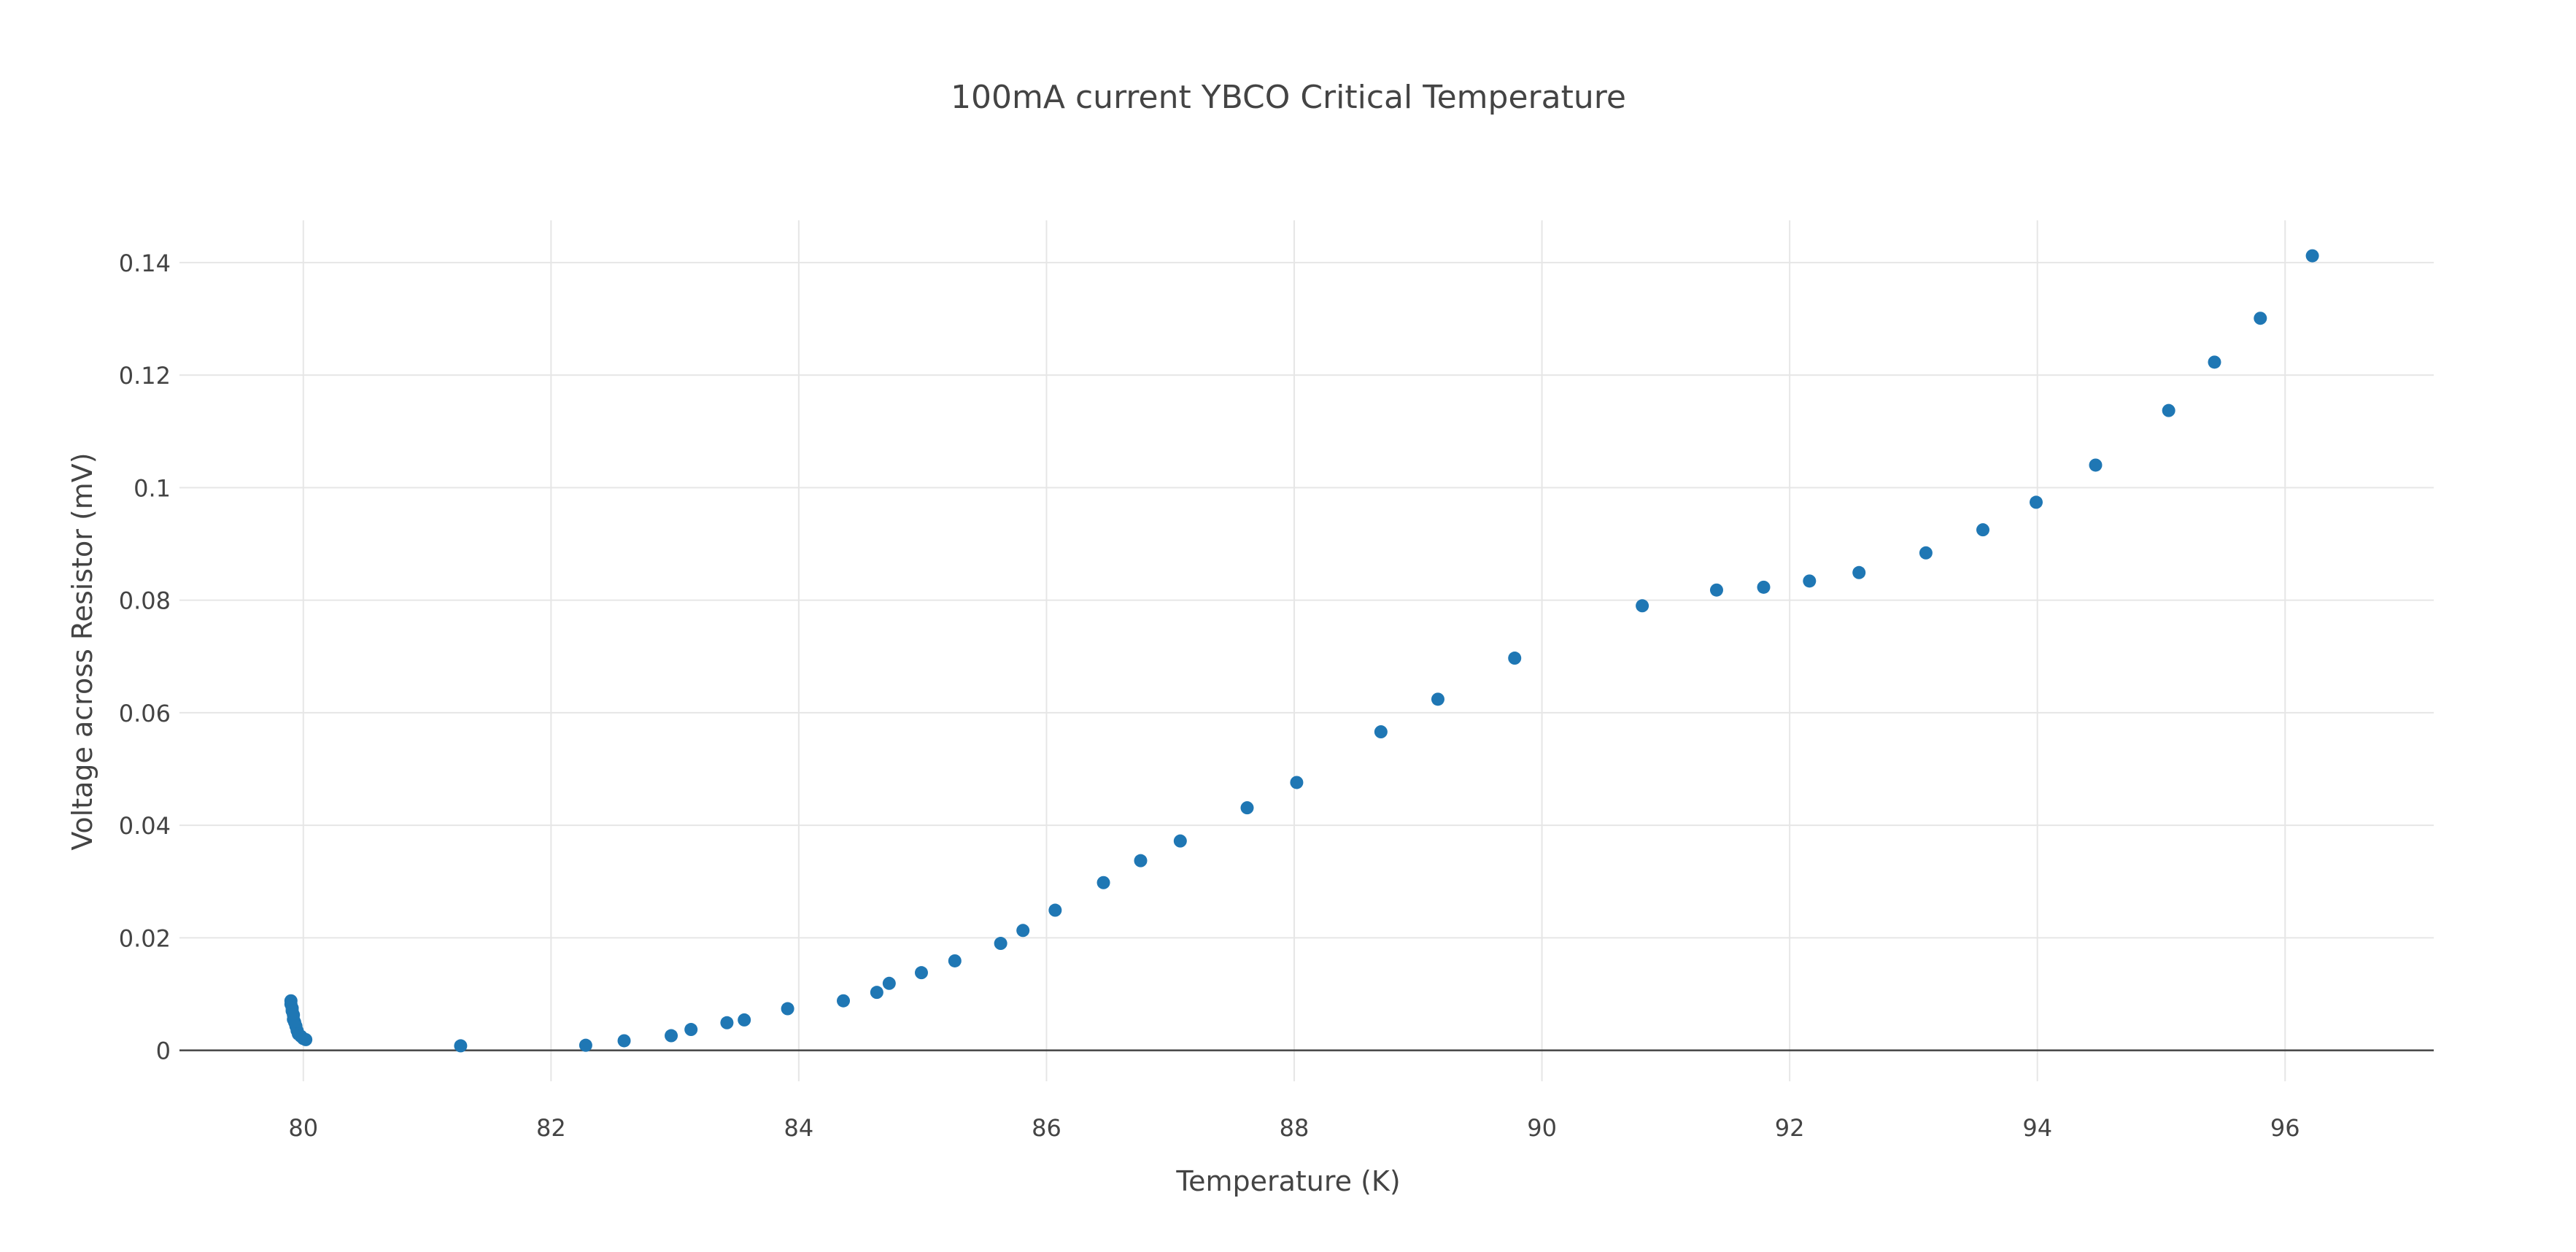  Describe the element at coordinates (145, 263) in the screenshot. I see `y-tick-label-7: 0.14` at that location.